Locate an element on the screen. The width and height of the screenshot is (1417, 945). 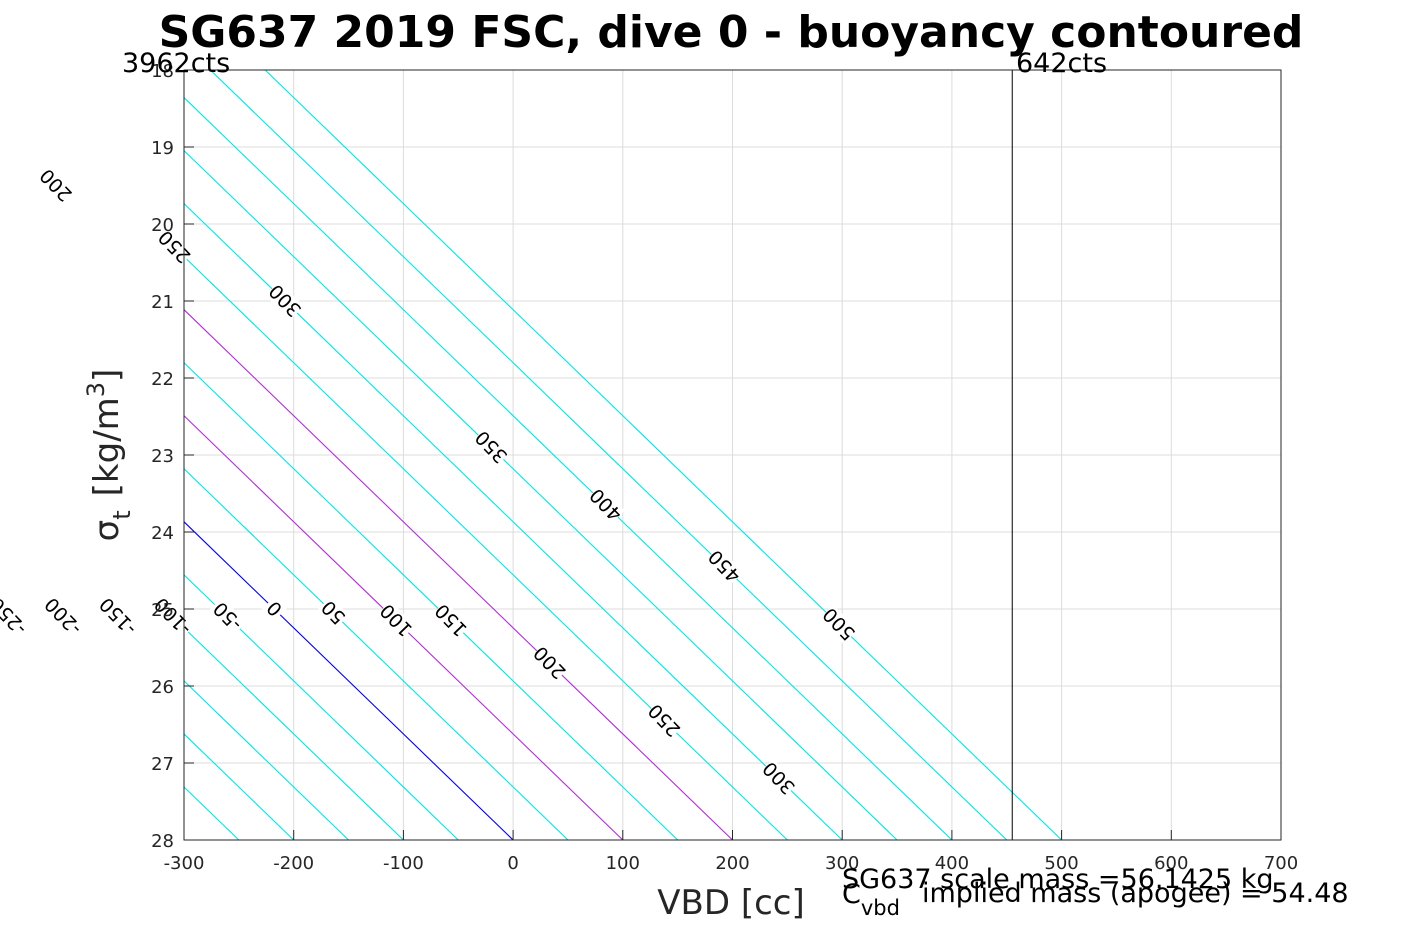
x-tick-label: -100 is located at coordinates (403, 863).